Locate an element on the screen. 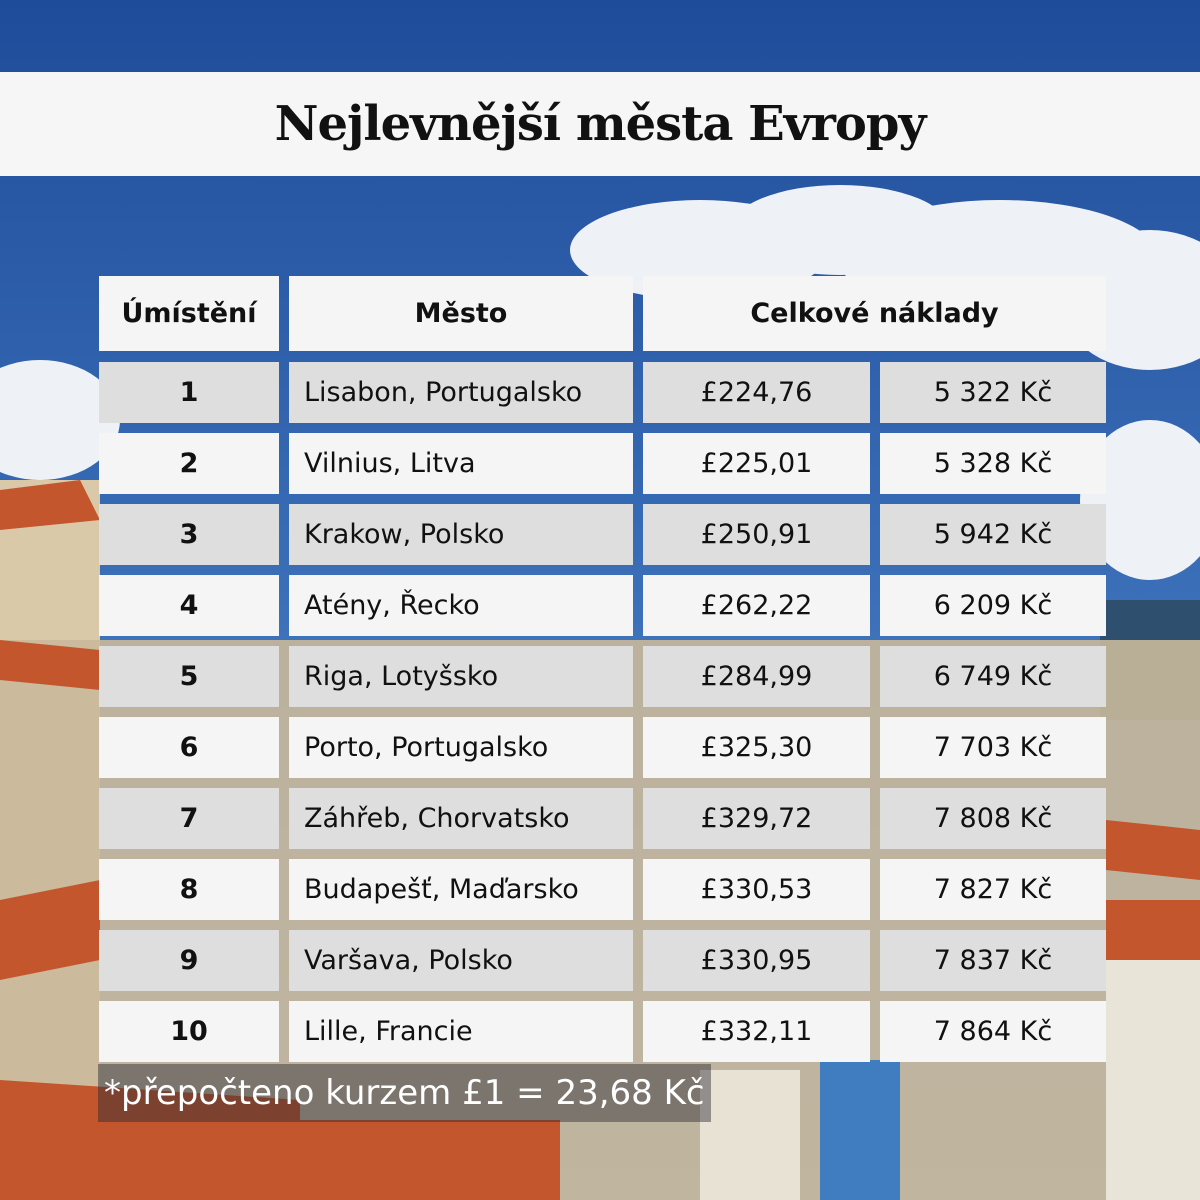 The image size is (1200, 1200). cost-gbp: £284,99 is located at coordinates (756, 676).